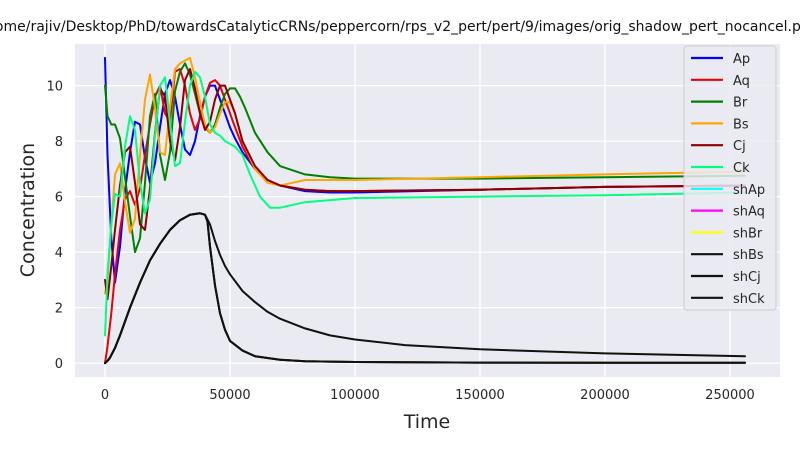 The width and height of the screenshot is (800, 450). Describe the element at coordinates (605, 395) in the screenshot. I see `x-tick-label: 200000` at that location.